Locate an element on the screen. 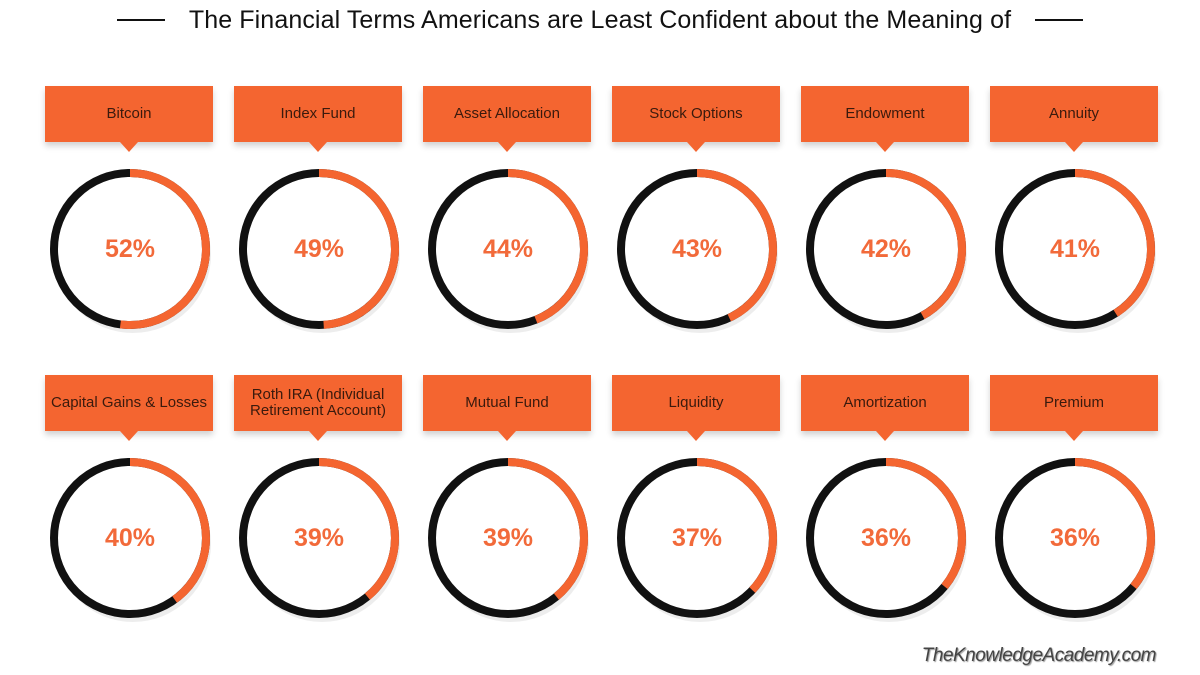 The image size is (1200, 675). percent-label: 43% is located at coordinates (697, 248).